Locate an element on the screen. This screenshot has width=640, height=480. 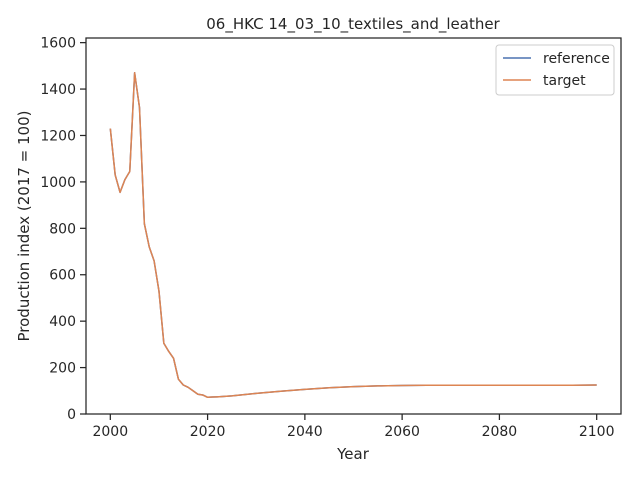
y-tick-label: 1400 is located at coordinates (58, 90).